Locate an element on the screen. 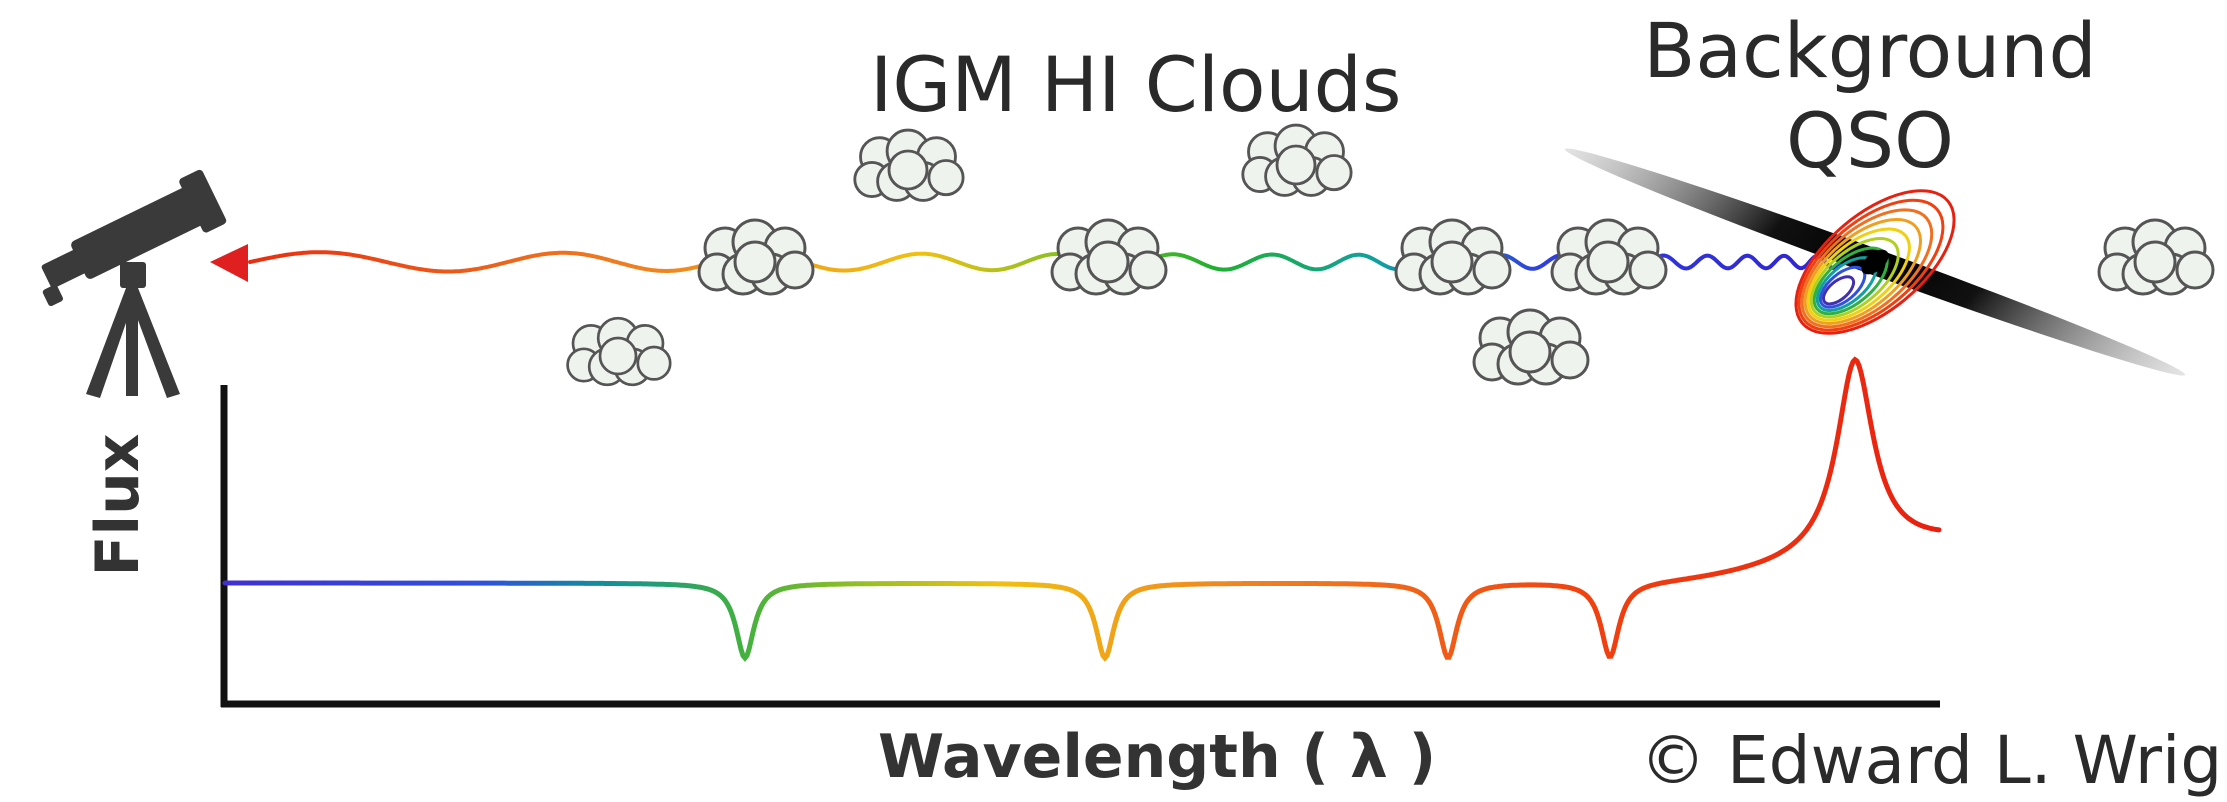 The height and width of the screenshot is (802, 2227). qso-title: Background QSO is located at coordinates (1870, 96).